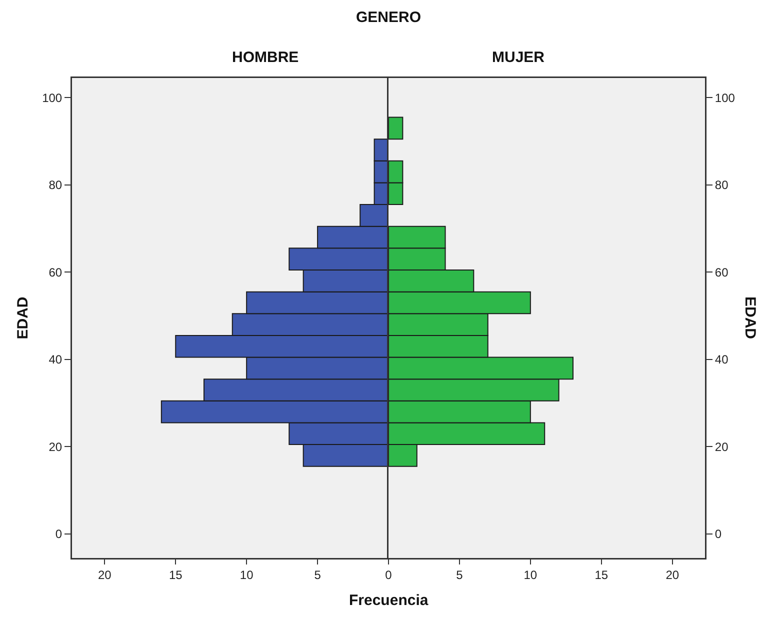 The image size is (771, 619). I want to click on x-tick-label: 0, so click(388, 575).